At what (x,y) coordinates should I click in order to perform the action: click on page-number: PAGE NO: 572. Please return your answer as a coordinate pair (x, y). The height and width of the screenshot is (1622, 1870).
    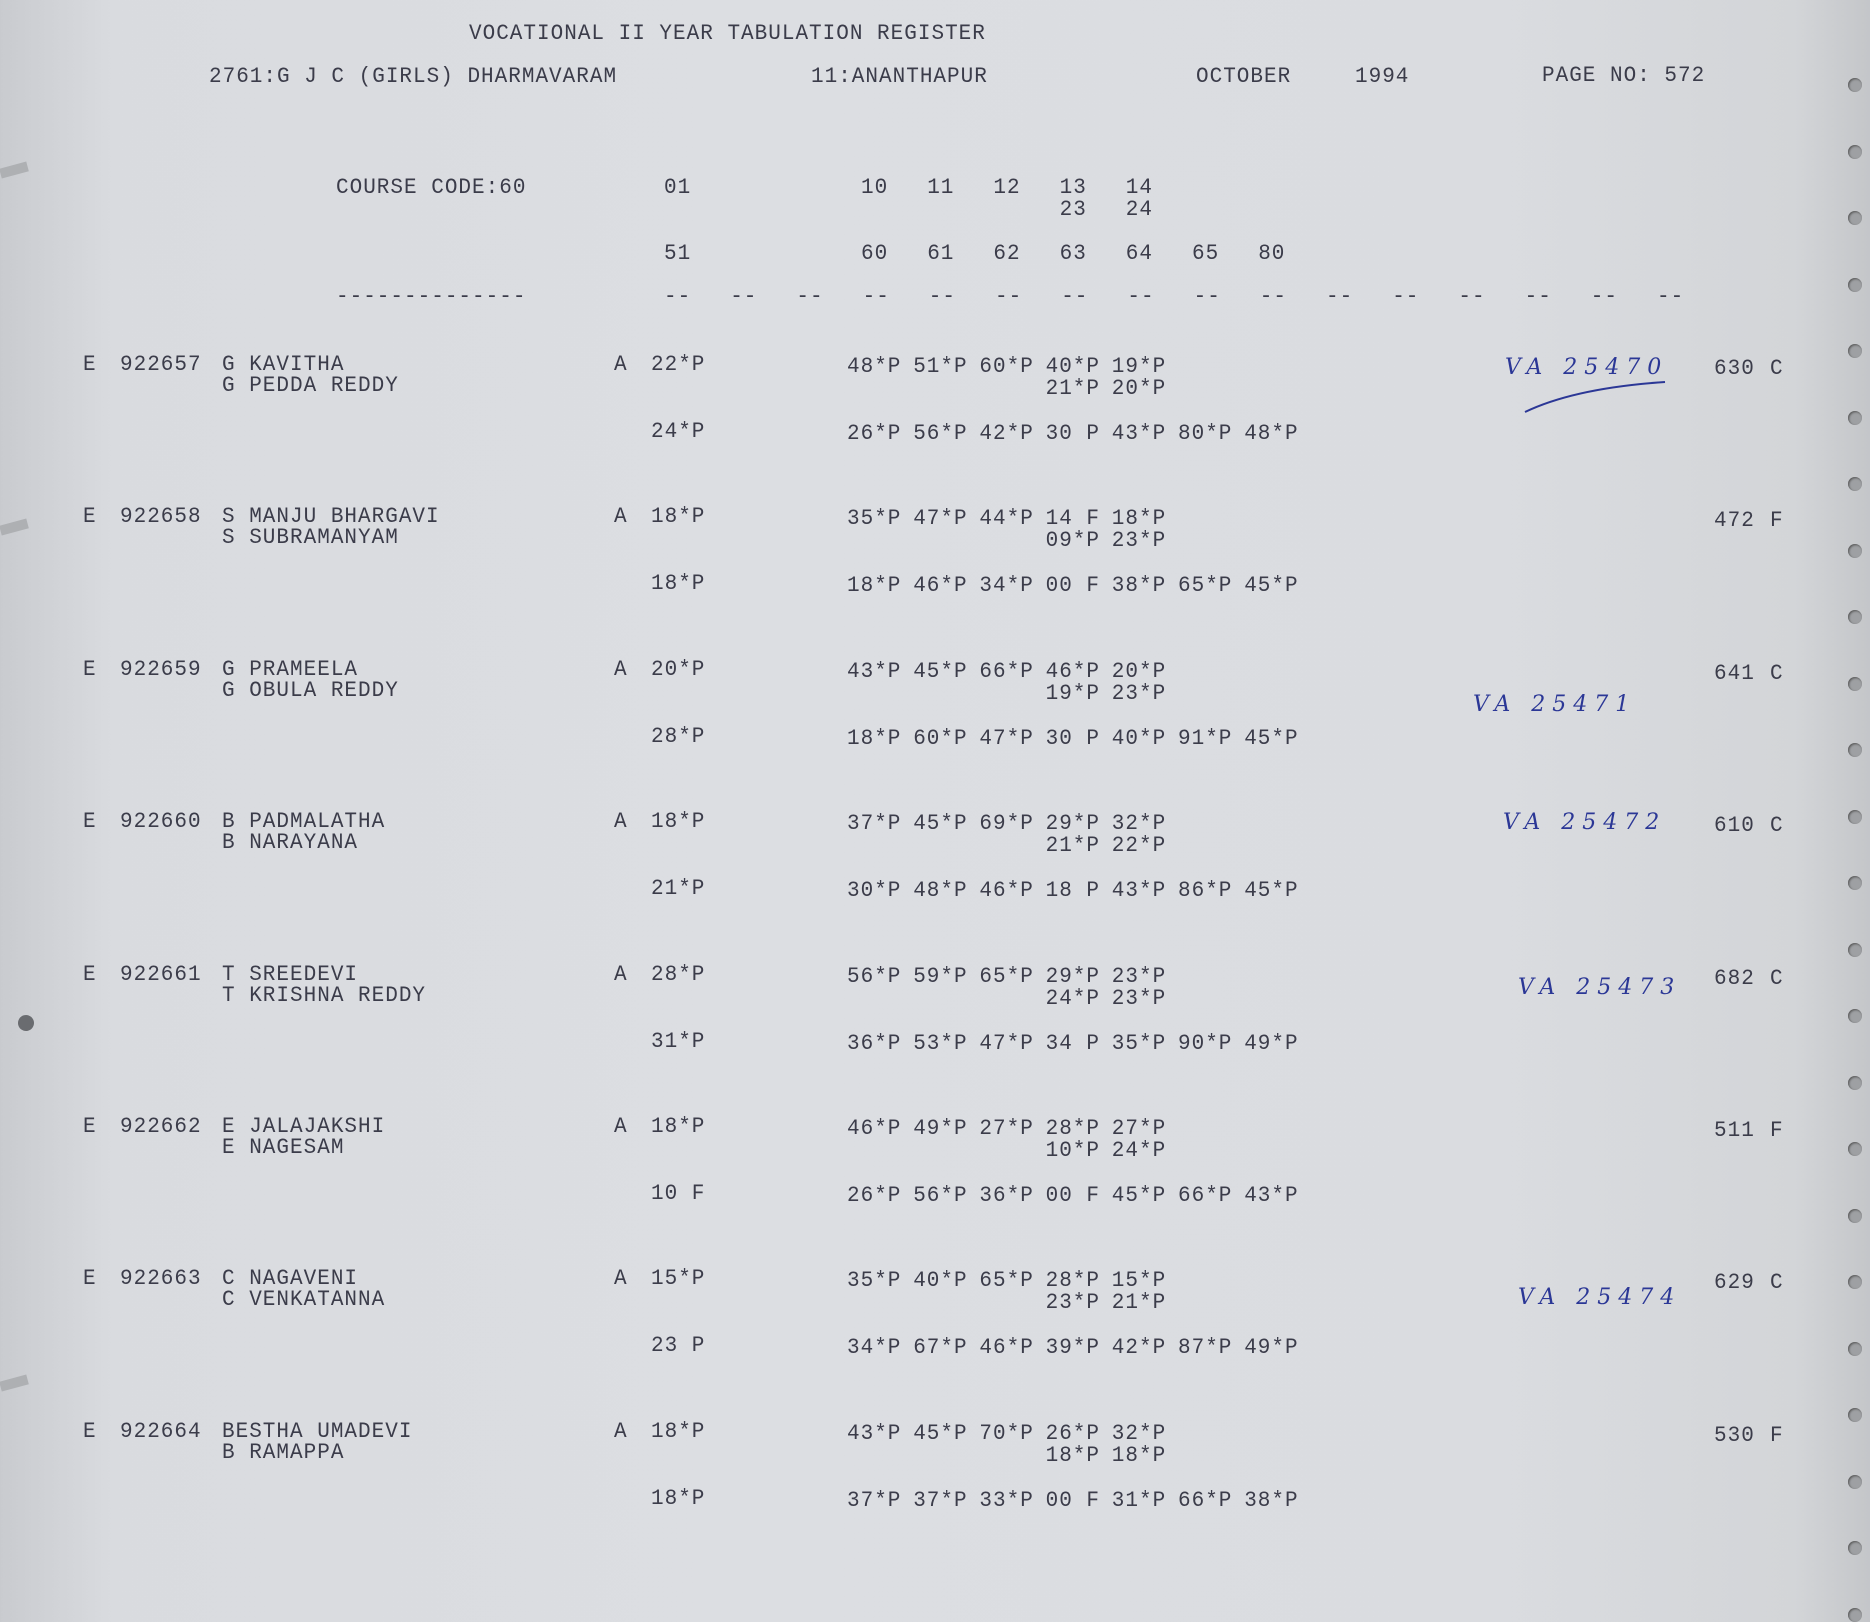
    Looking at the image, I should click on (1624, 76).